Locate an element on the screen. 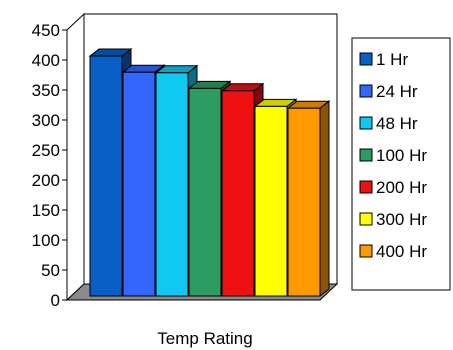 Image resolution: width=453 pixels, height=350 pixels. legend-item: 24 Hr is located at coordinates (388, 91).